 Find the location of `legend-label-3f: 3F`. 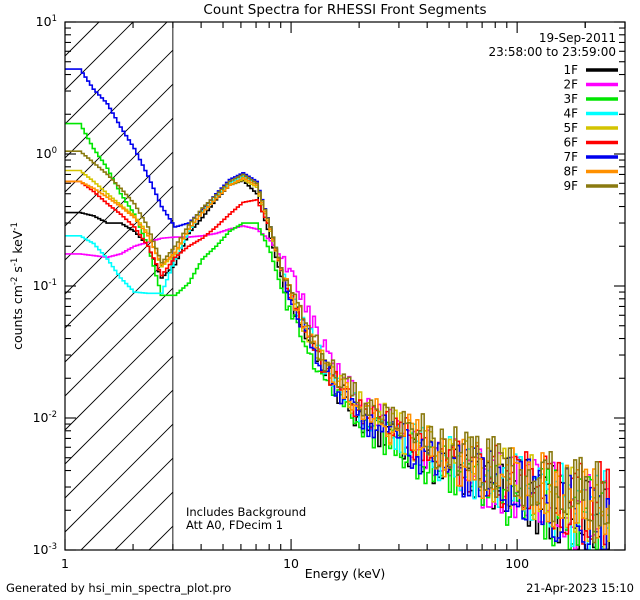

legend-label-3f: 3F is located at coordinates (570, 99).